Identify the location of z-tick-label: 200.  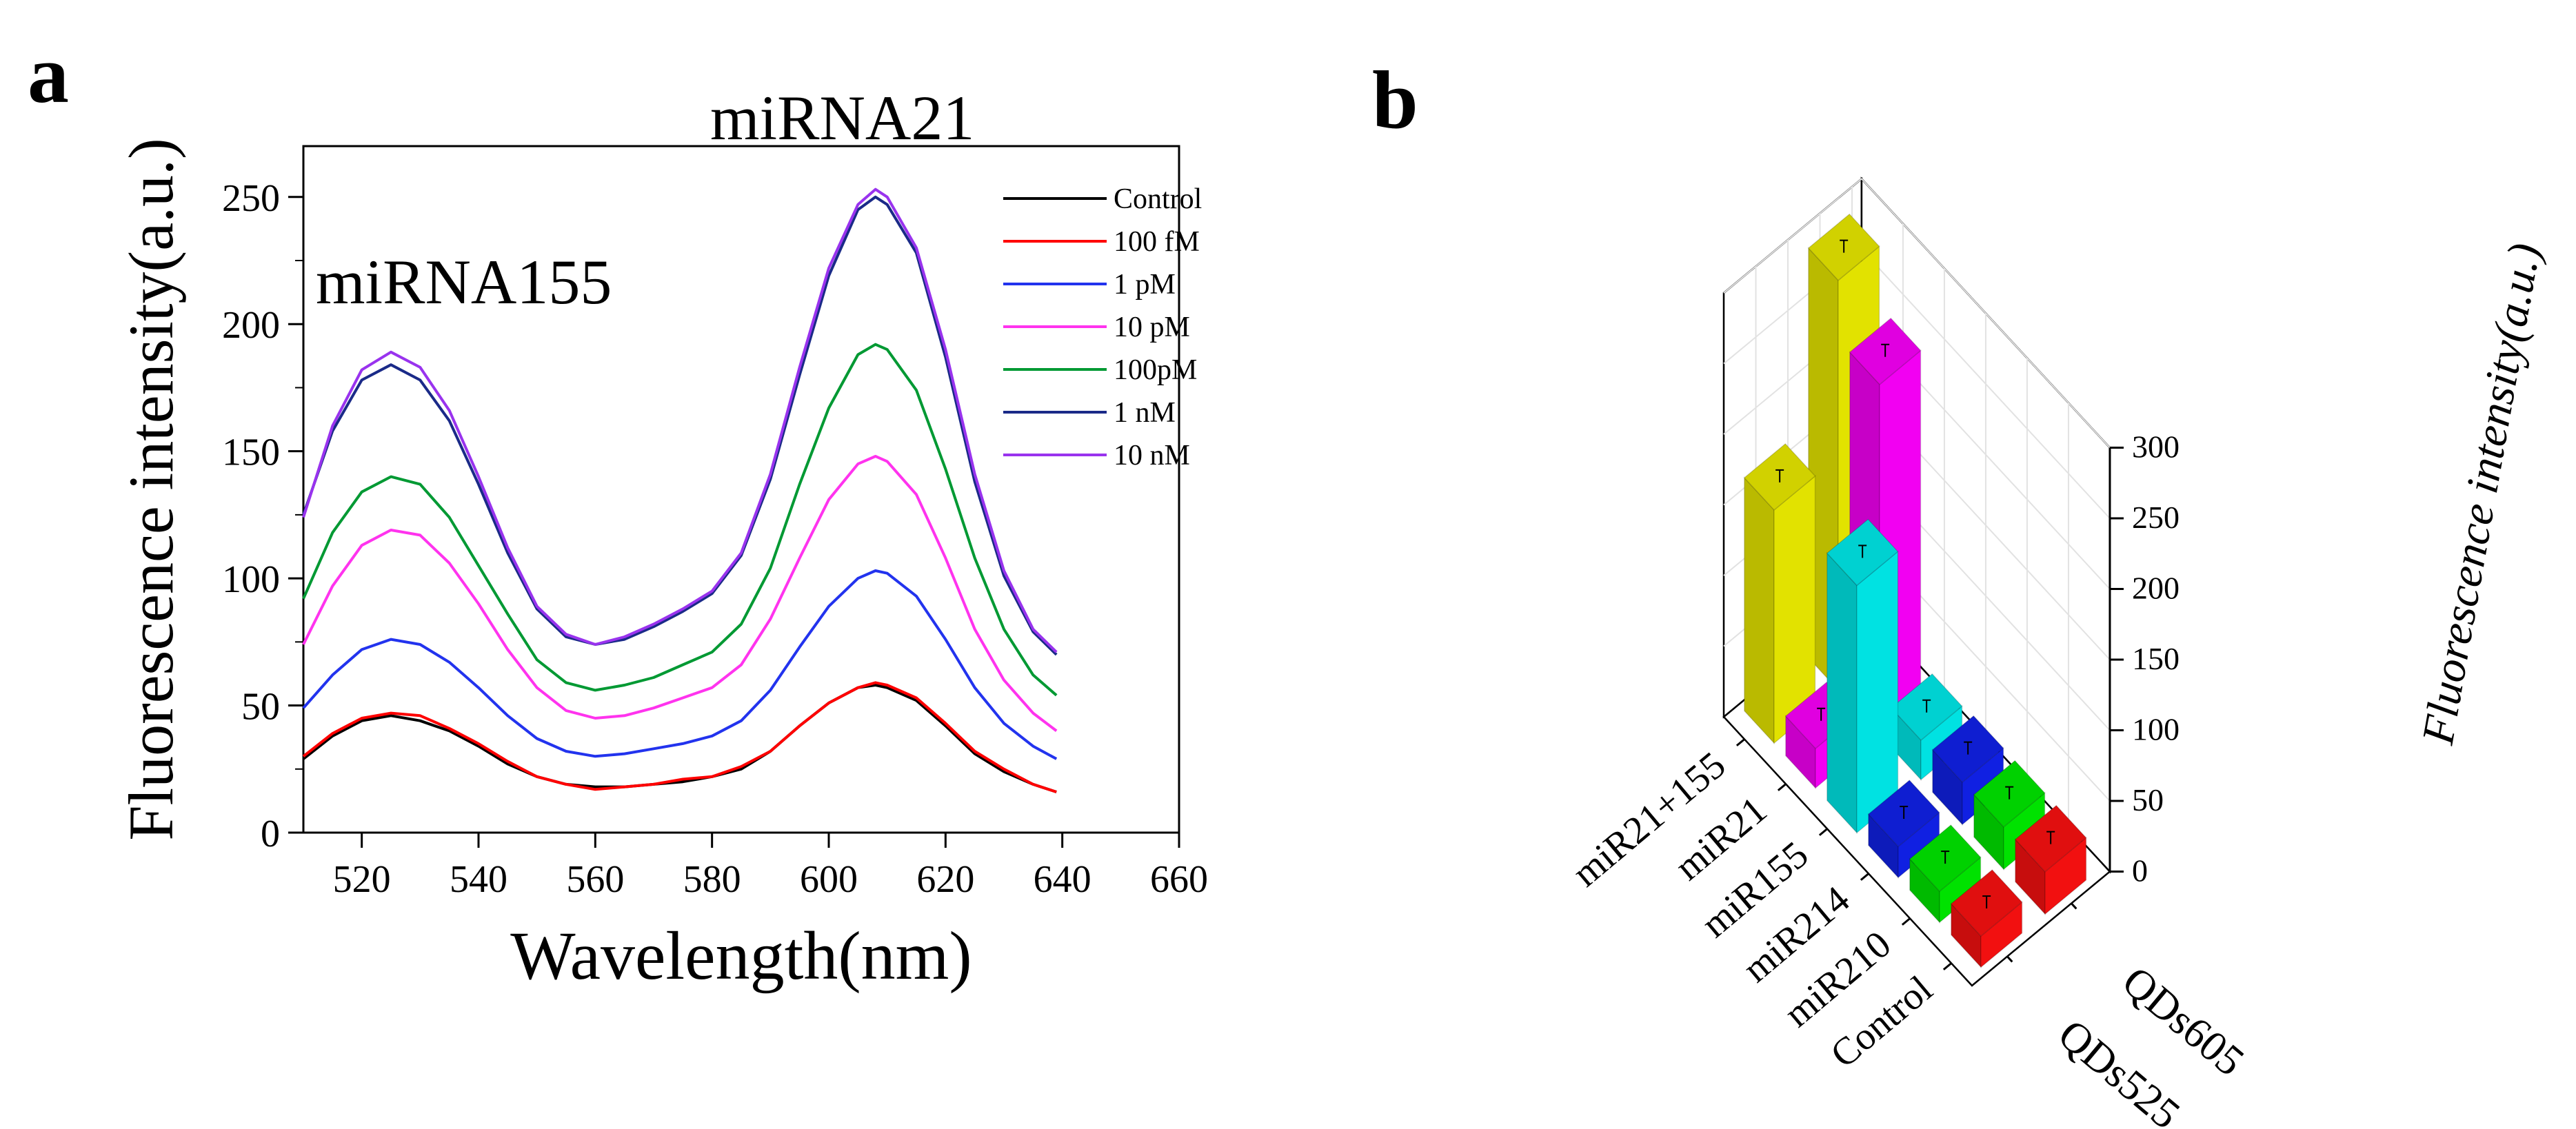
(2156, 587).